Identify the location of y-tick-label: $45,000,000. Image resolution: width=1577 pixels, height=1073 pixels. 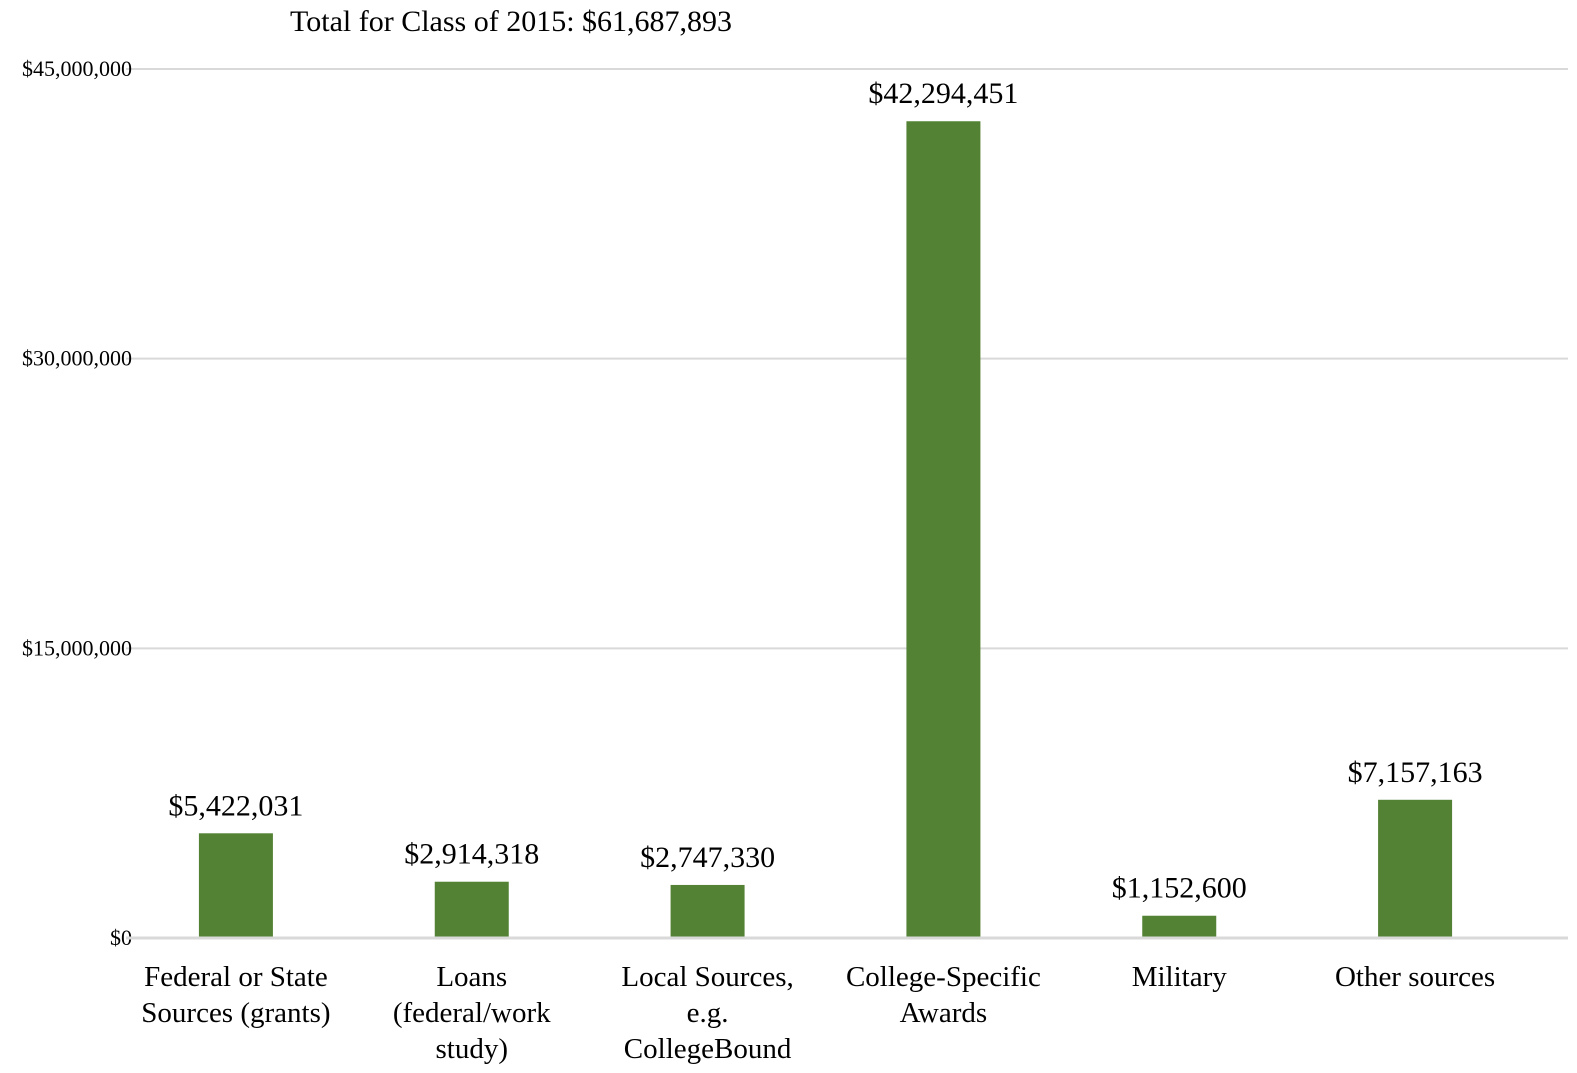
(77, 68).